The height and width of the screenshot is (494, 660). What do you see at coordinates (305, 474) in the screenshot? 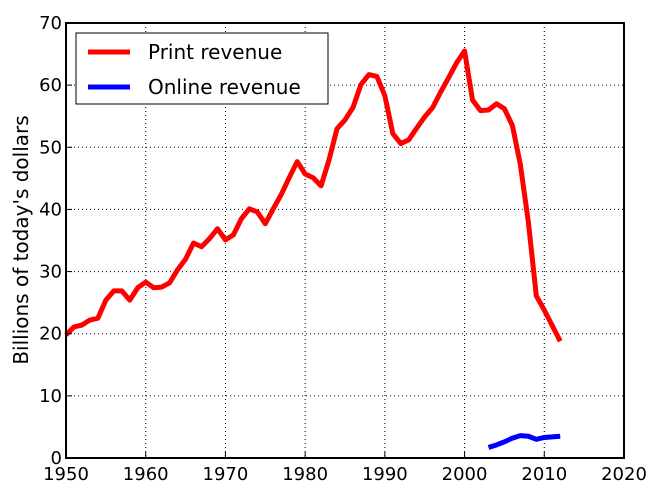
I see `x-tick-label: 1980` at bounding box center [305, 474].